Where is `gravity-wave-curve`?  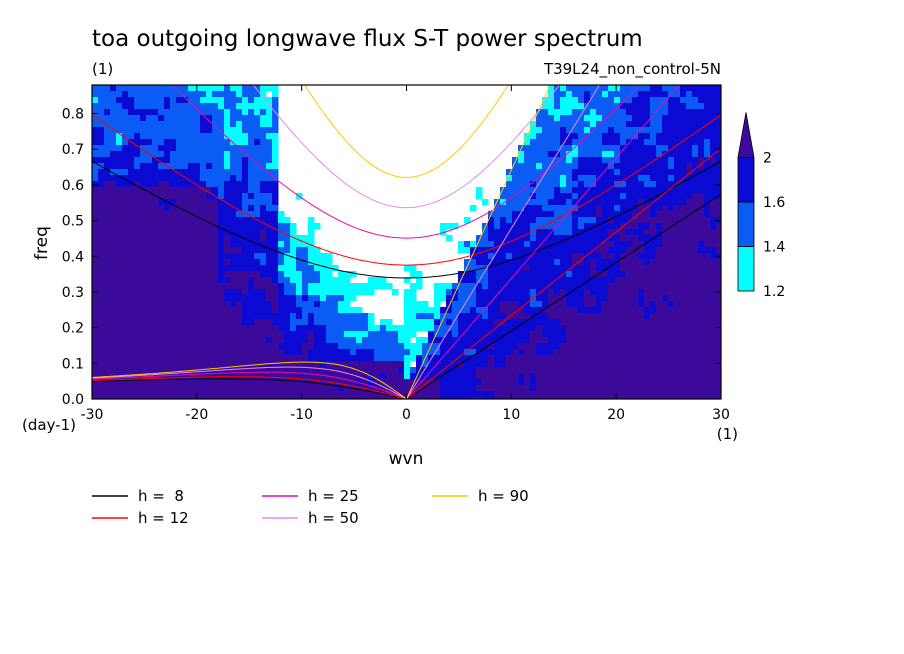
gravity-wave-curve is located at coordinates (406, 131).